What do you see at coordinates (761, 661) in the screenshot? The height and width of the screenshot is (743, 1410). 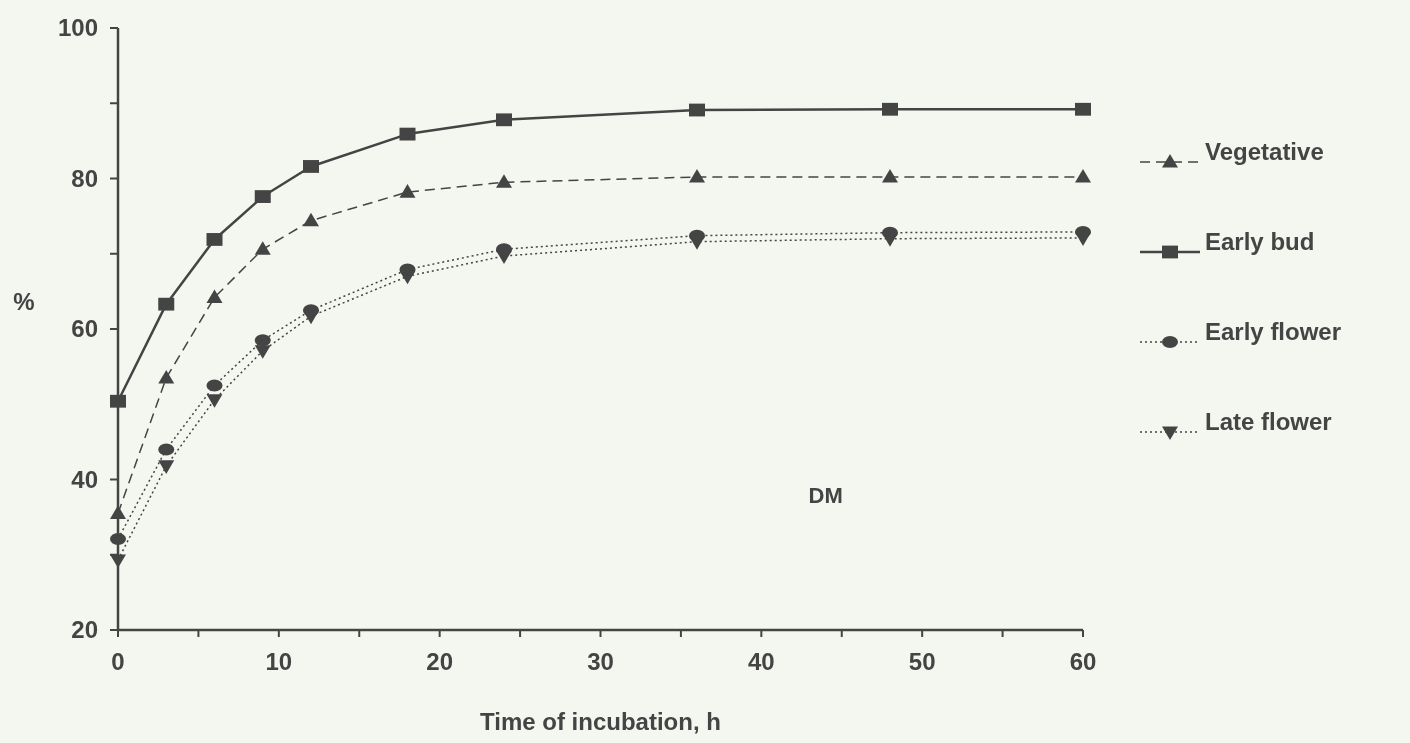 I see `x-tick-label: 40` at bounding box center [761, 661].